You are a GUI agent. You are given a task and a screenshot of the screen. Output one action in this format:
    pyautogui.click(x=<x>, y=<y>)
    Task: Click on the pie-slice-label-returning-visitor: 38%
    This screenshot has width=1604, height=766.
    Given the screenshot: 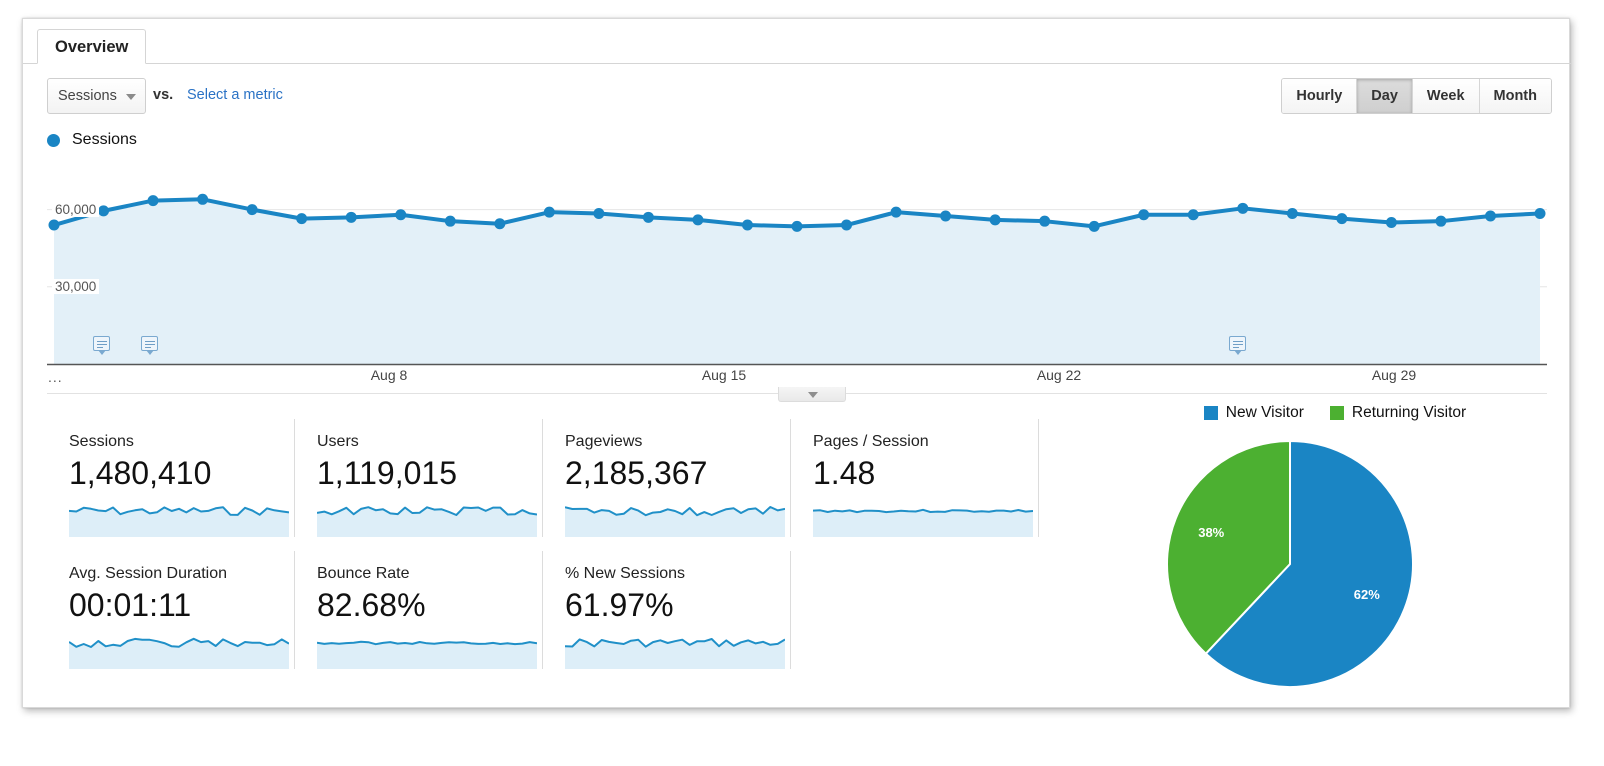 What is the action you would take?
    pyautogui.click(x=1211, y=533)
    